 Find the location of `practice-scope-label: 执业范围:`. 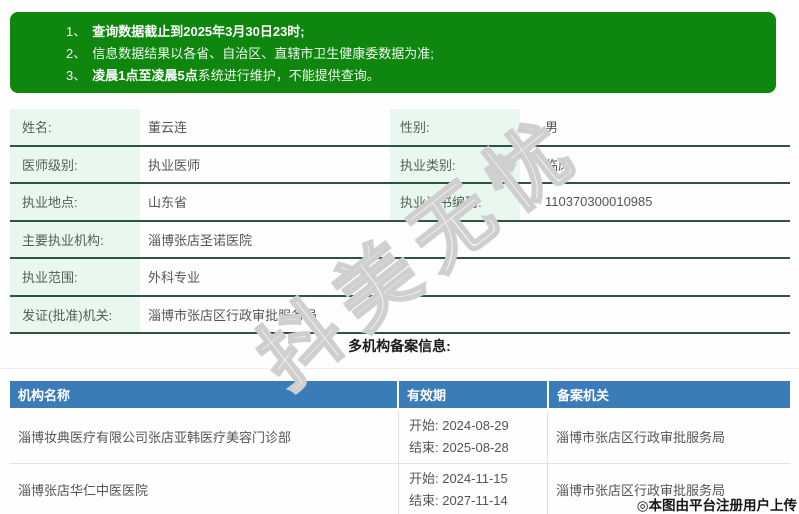

practice-scope-label: 执业范围: is located at coordinates (75, 277).